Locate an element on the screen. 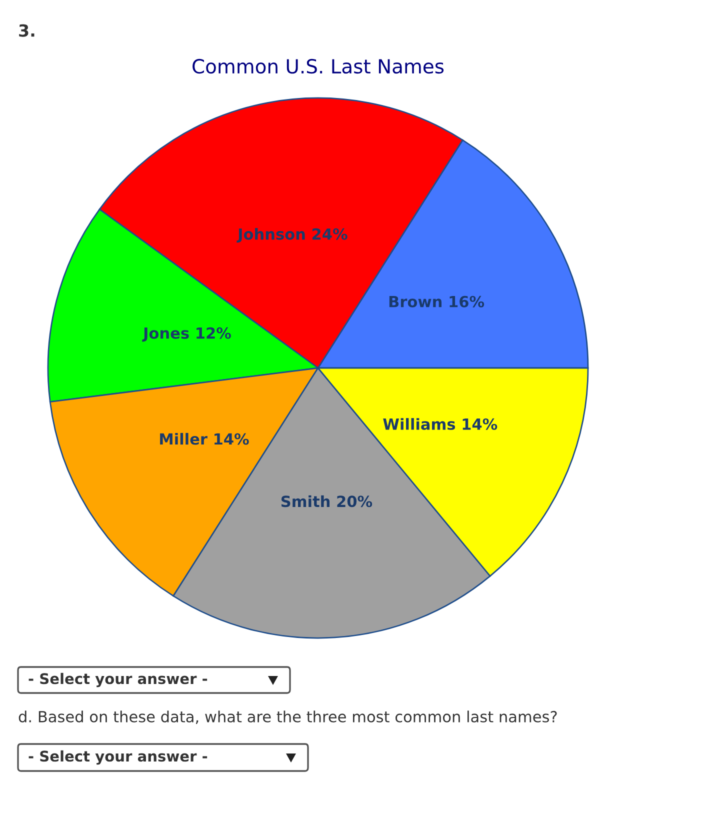 The image size is (701, 830). slice-label: Jones 12% is located at coordinates (186, 334).